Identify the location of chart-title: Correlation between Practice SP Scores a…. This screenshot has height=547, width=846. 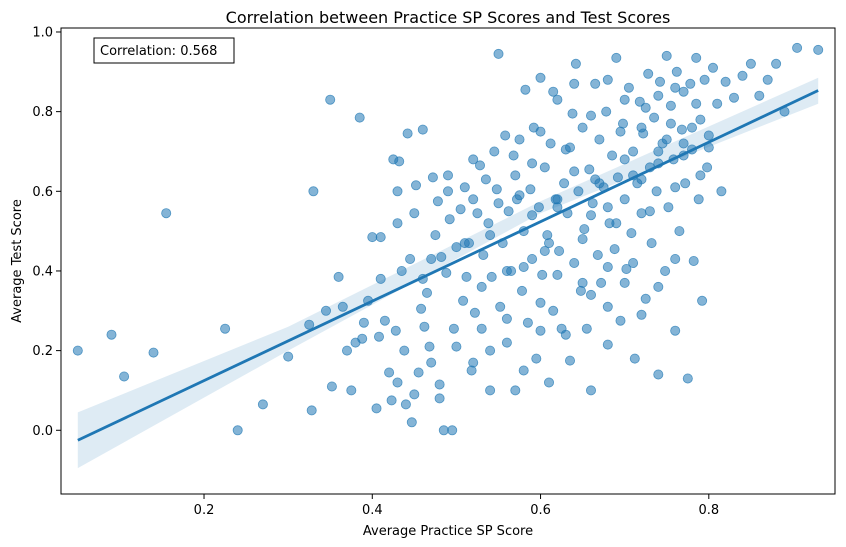
(448, 17).